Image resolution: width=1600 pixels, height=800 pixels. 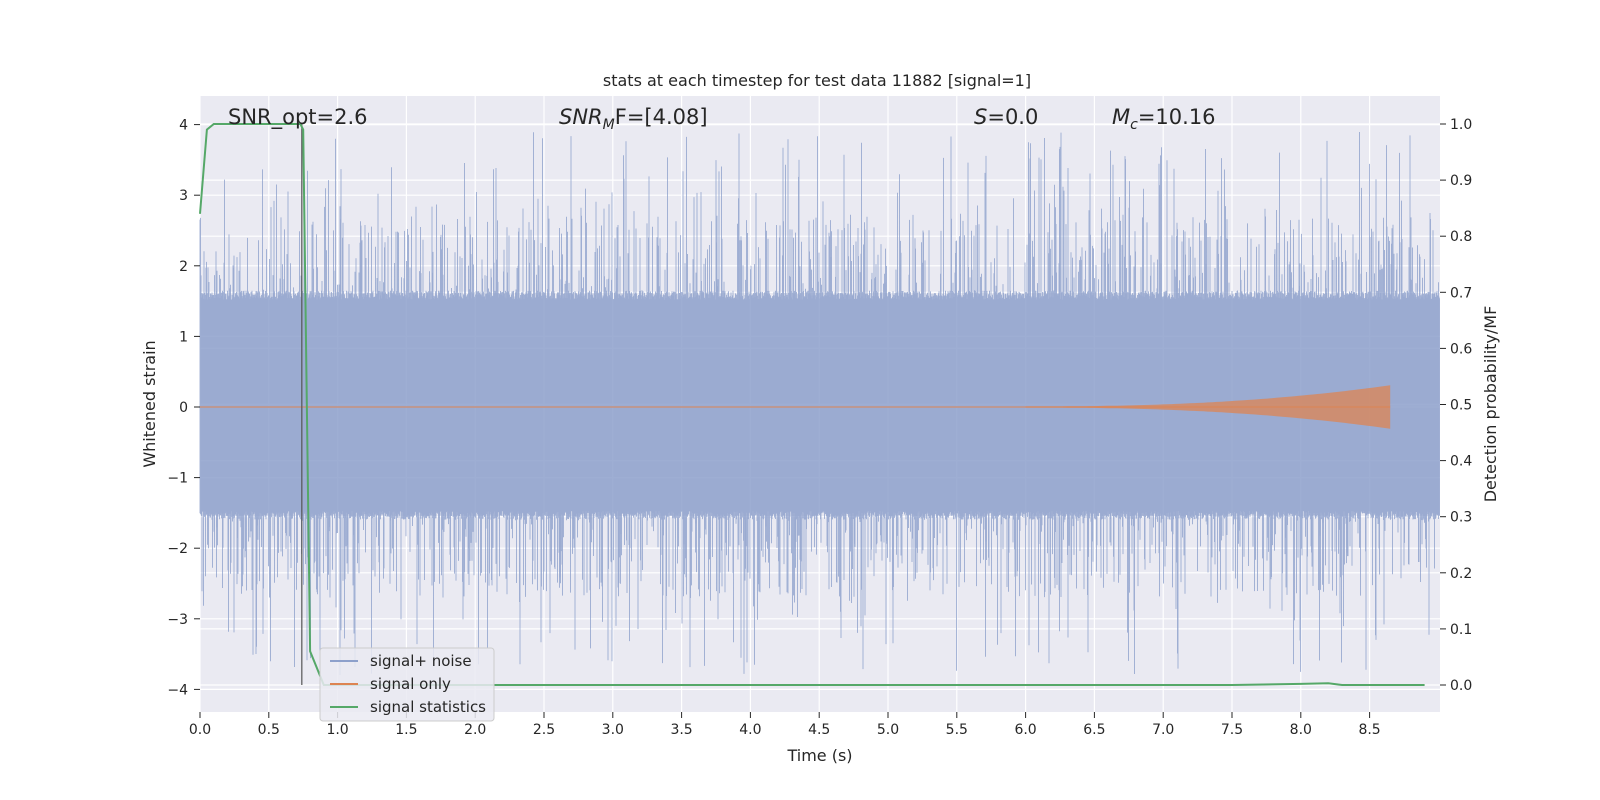 I want to click on x-tick-label: 2.5, so click(x=544, y=730).